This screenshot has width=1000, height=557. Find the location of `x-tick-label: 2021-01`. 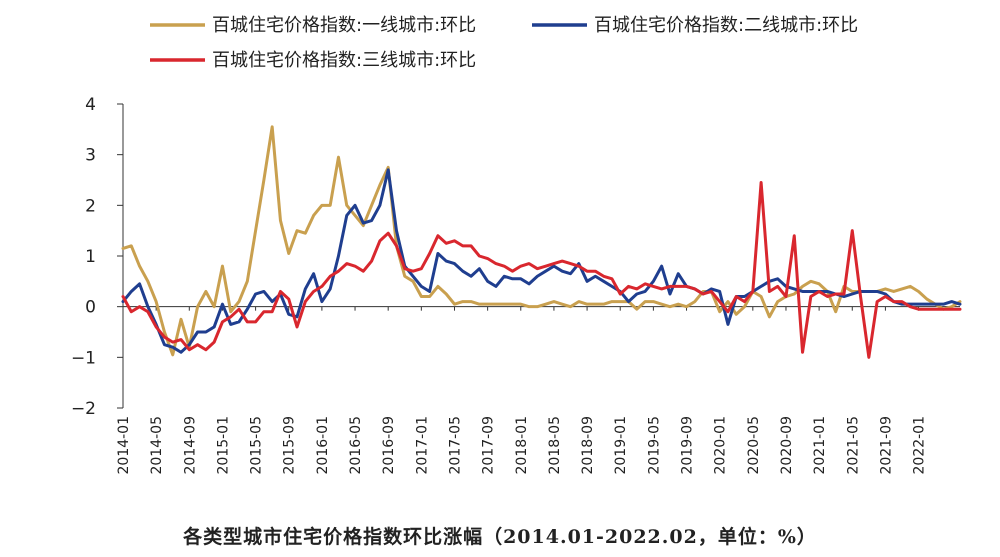

x-tick-label: 2021-01 is located at coordinates (820, 445).